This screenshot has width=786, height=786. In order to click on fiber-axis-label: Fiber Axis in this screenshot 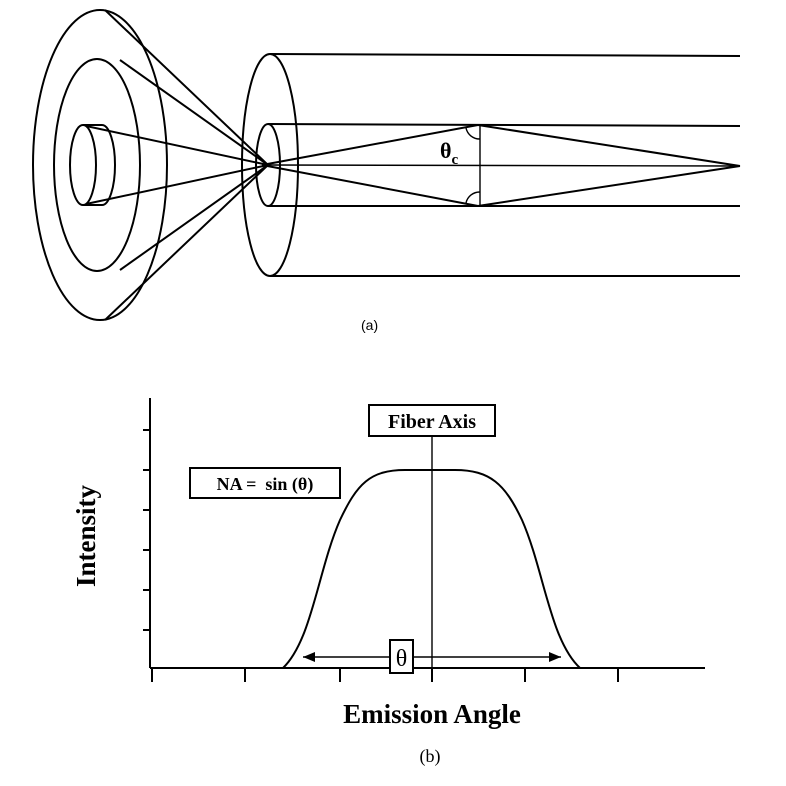, I will do `click(432, 422)`.